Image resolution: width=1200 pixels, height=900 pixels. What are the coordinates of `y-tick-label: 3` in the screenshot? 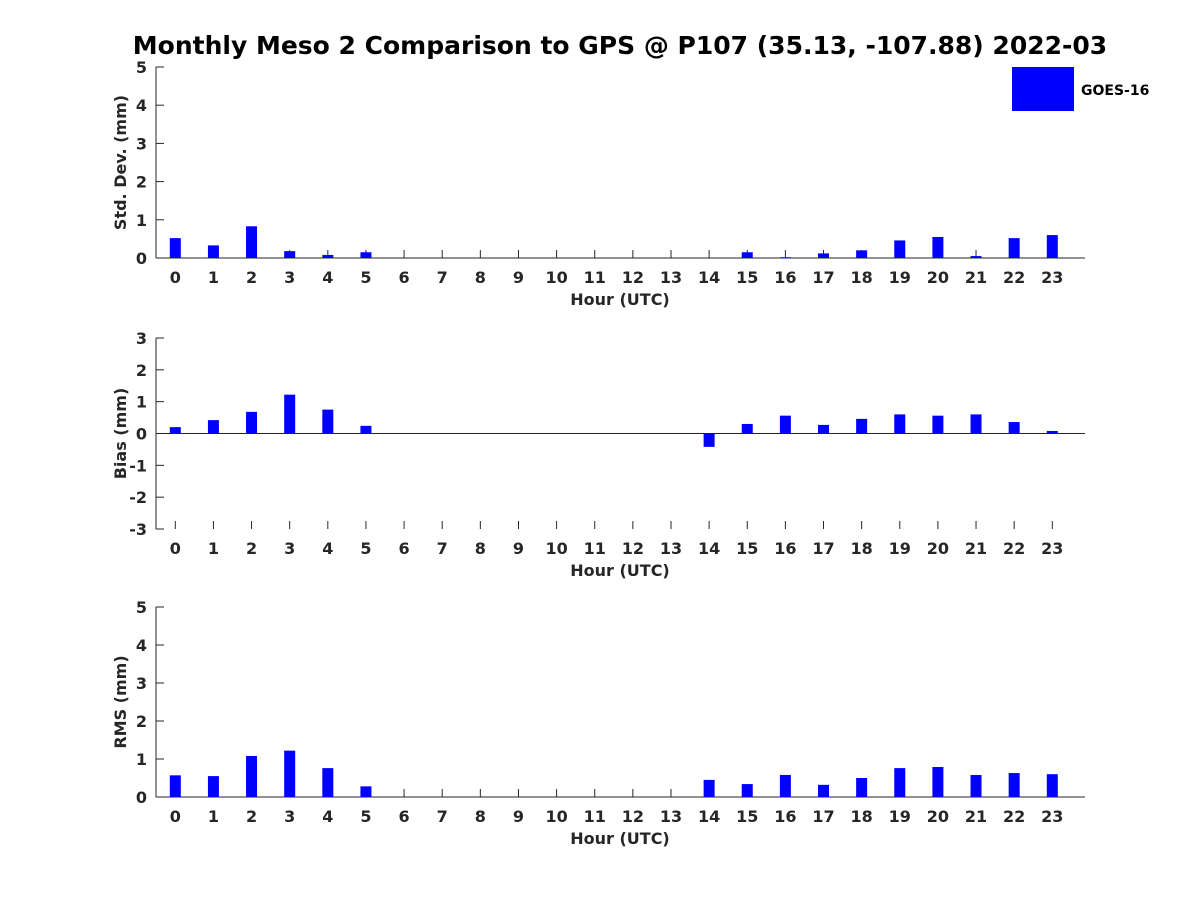 It's located at (141, 143).